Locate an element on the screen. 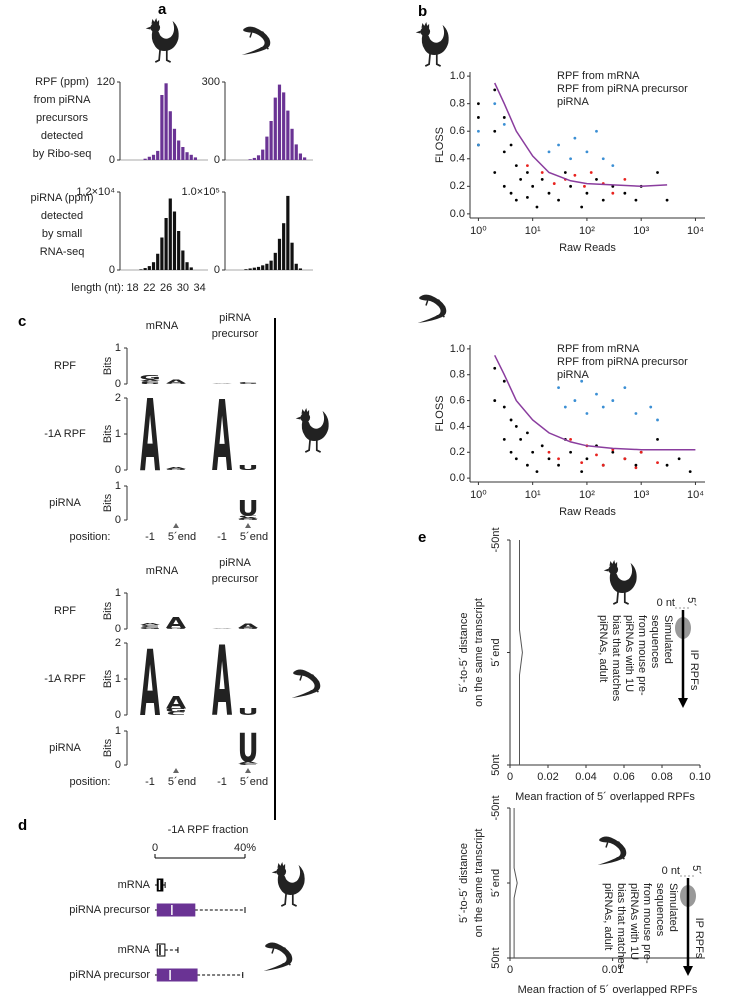 The image size is (750, 1000). x-tick-label: 10¹ is located at coordinates (533, 495).